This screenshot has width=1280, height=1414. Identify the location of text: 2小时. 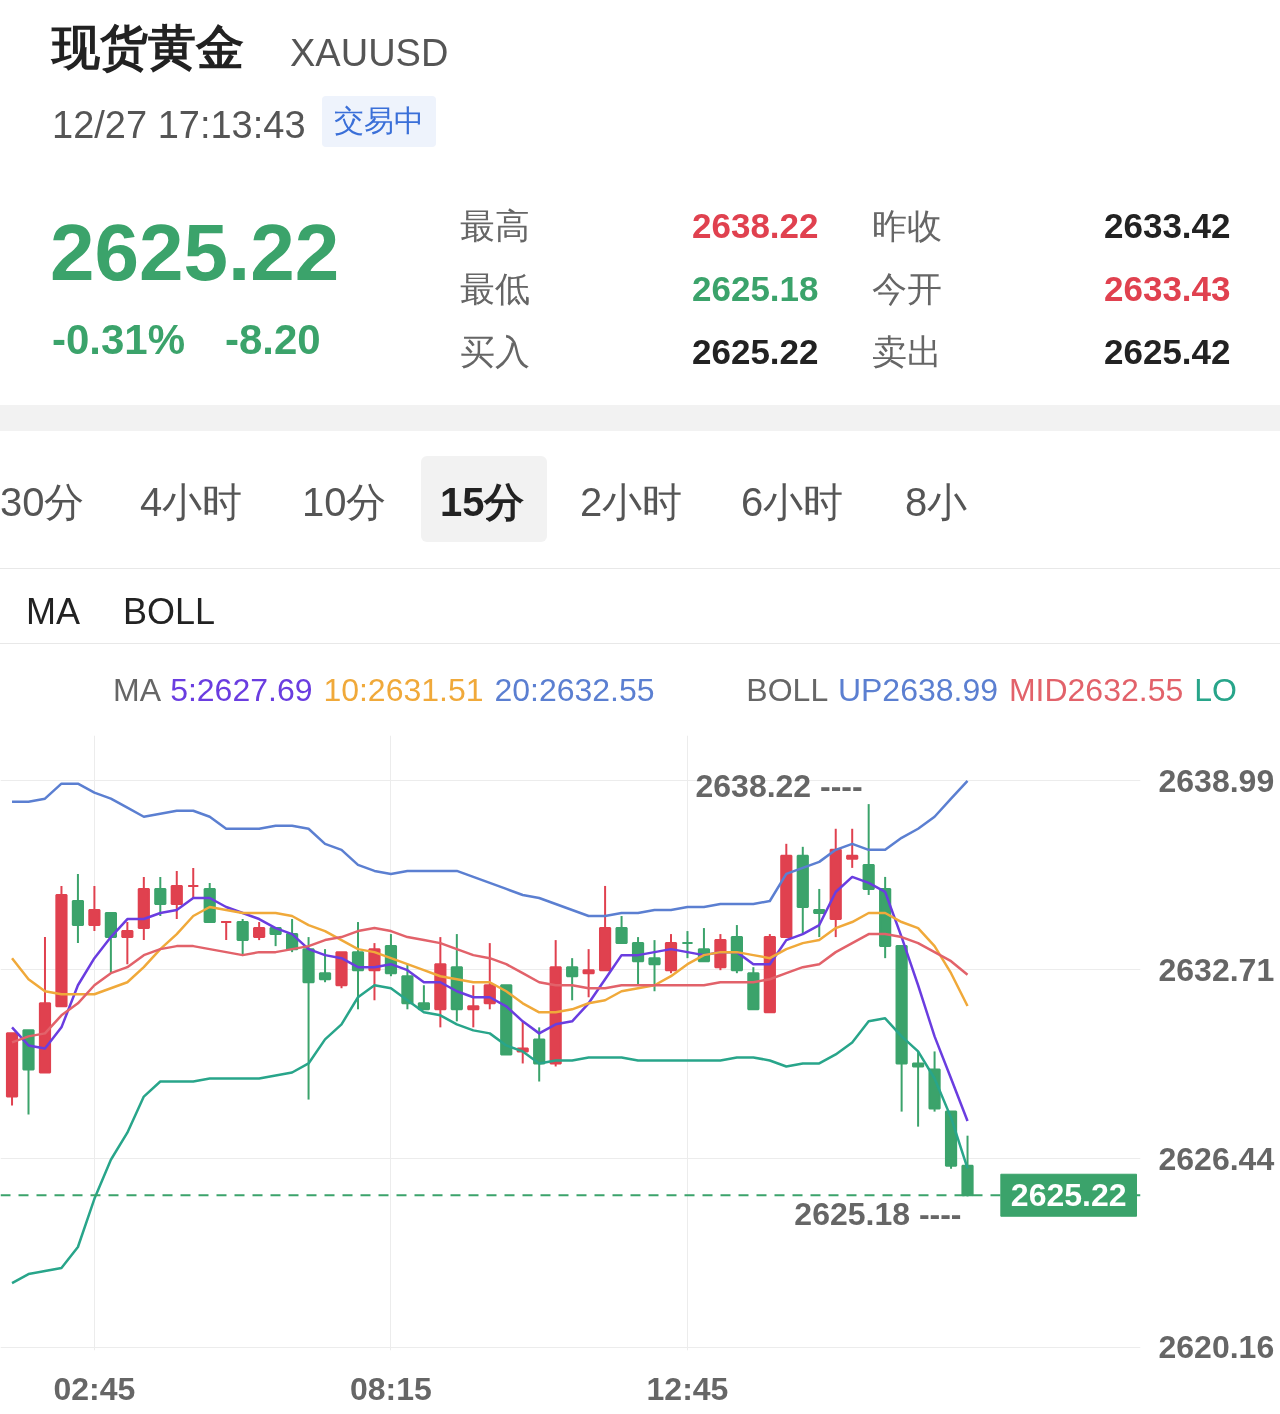
(631, 502).